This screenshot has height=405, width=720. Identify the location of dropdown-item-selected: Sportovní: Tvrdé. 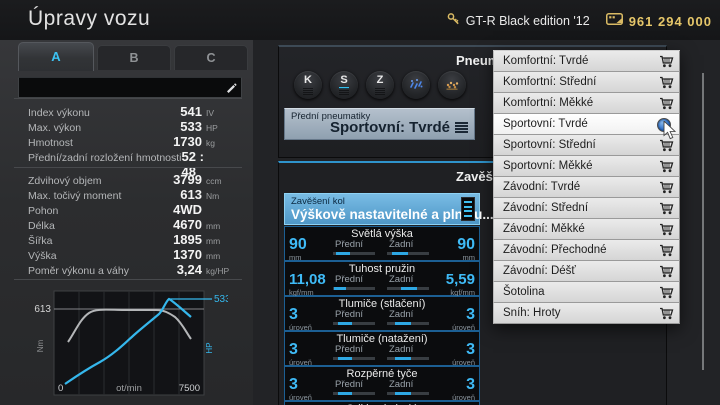
(586, 124).